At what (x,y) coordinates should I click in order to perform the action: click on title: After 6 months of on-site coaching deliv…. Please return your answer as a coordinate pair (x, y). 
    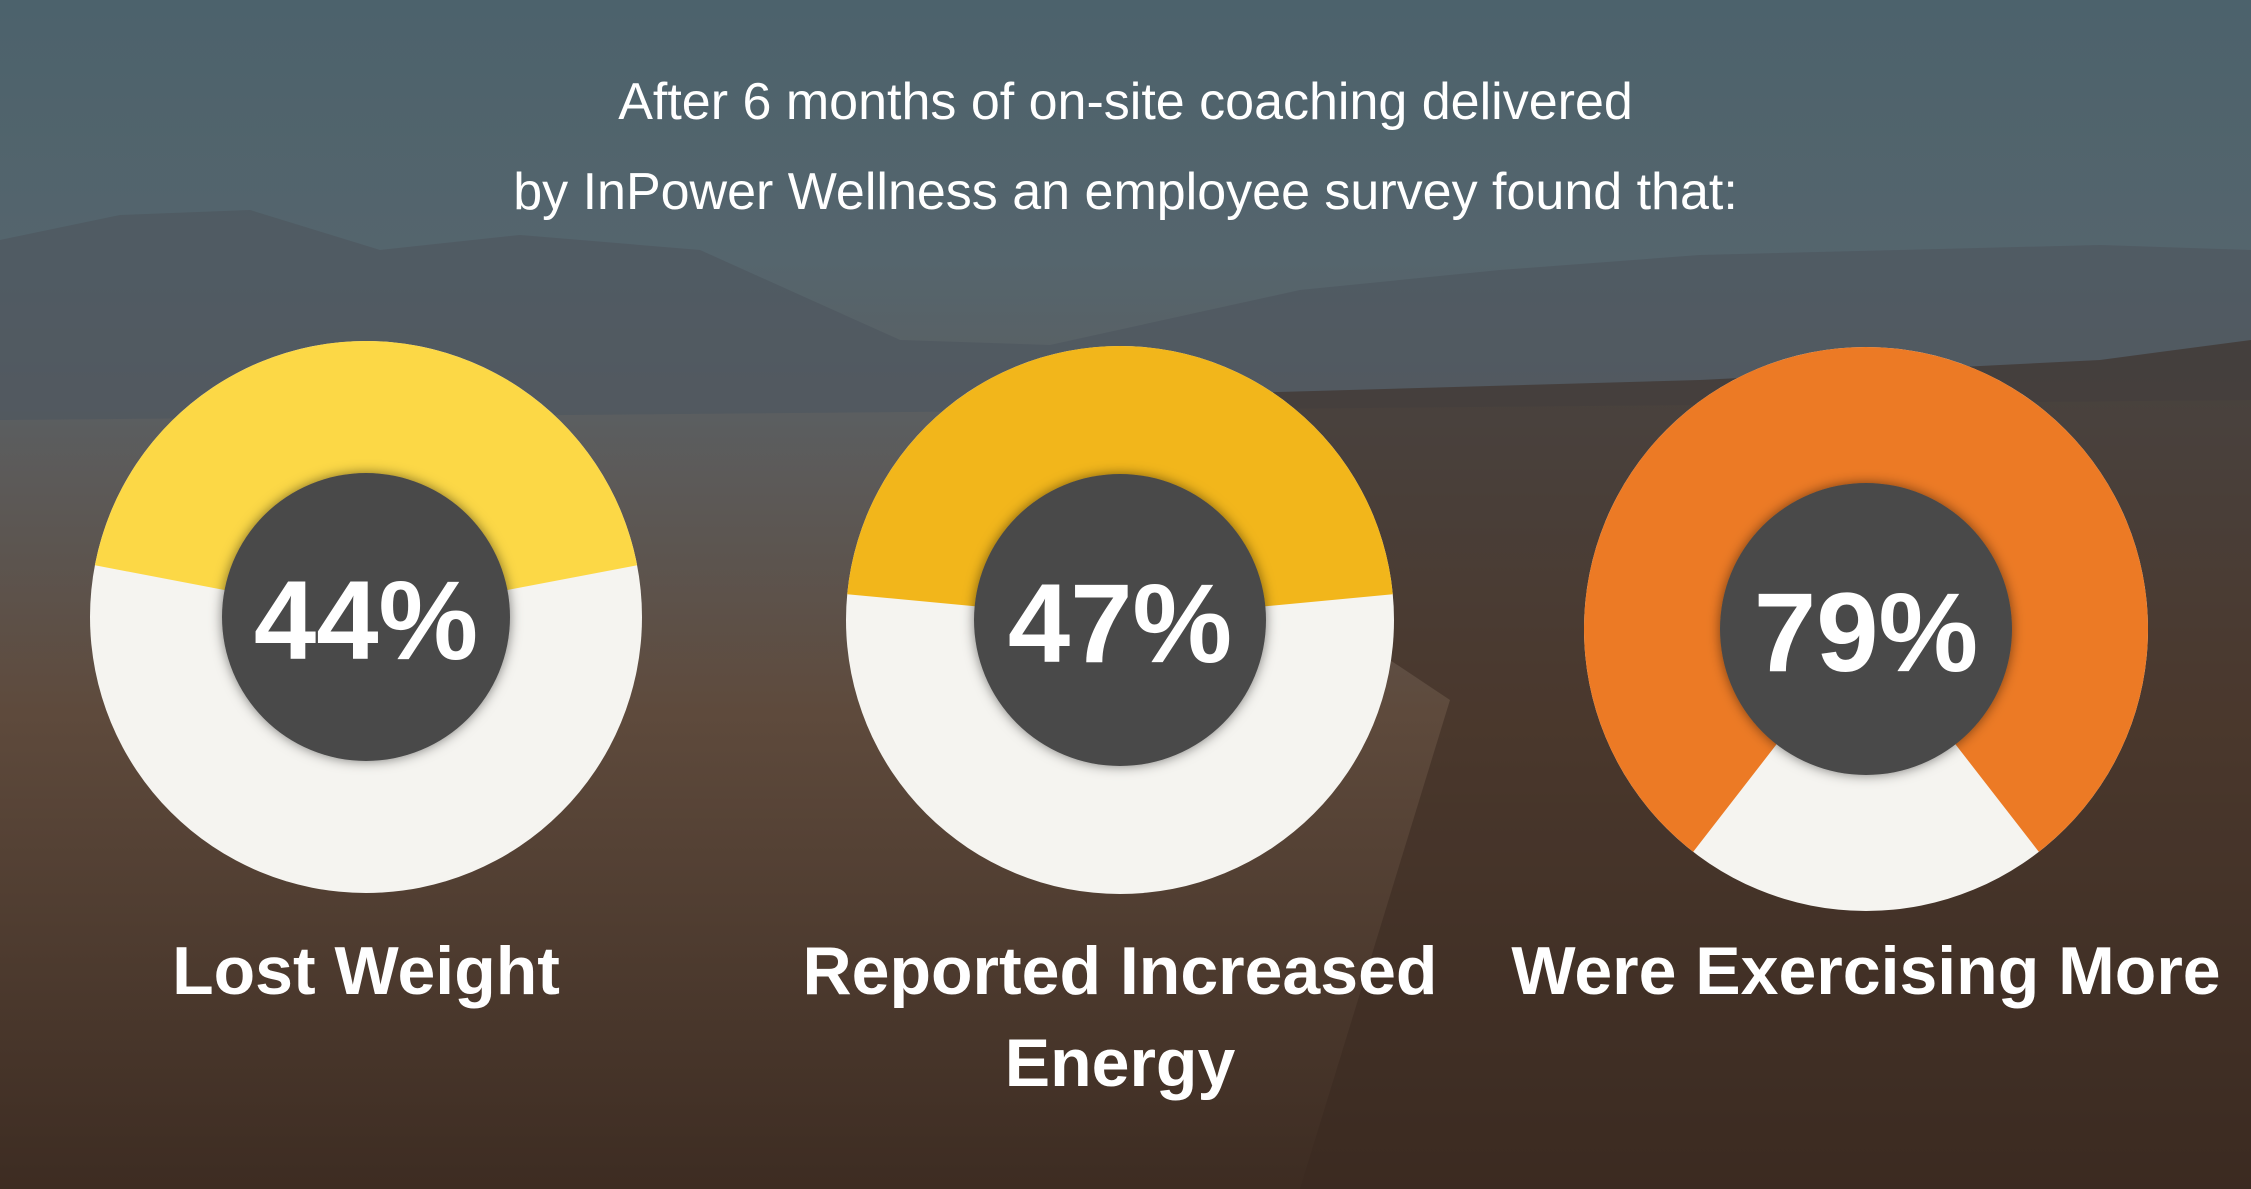
    Looking at the image, I should click on (1125, 102).